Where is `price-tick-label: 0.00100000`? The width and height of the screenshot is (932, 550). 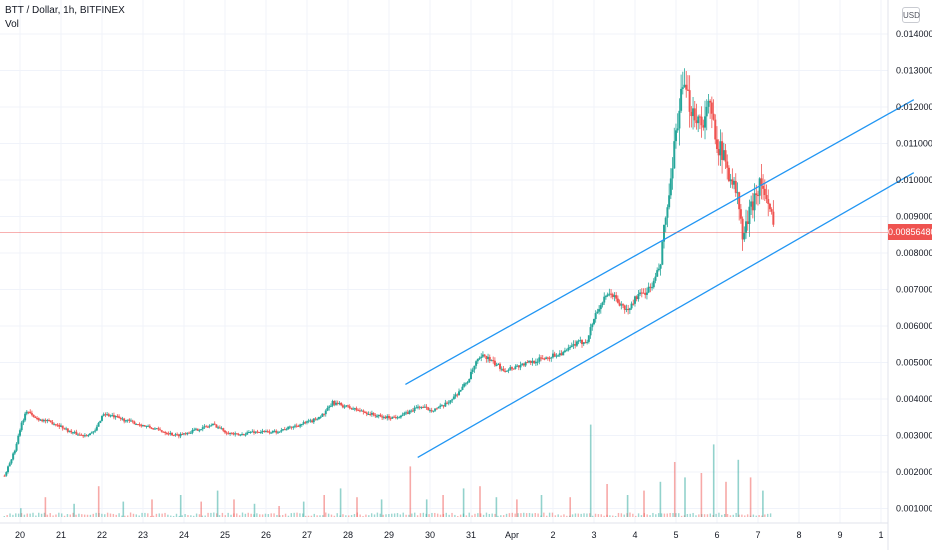 price-tick-label: 0.00100000 is located at coordinates (914, 509).